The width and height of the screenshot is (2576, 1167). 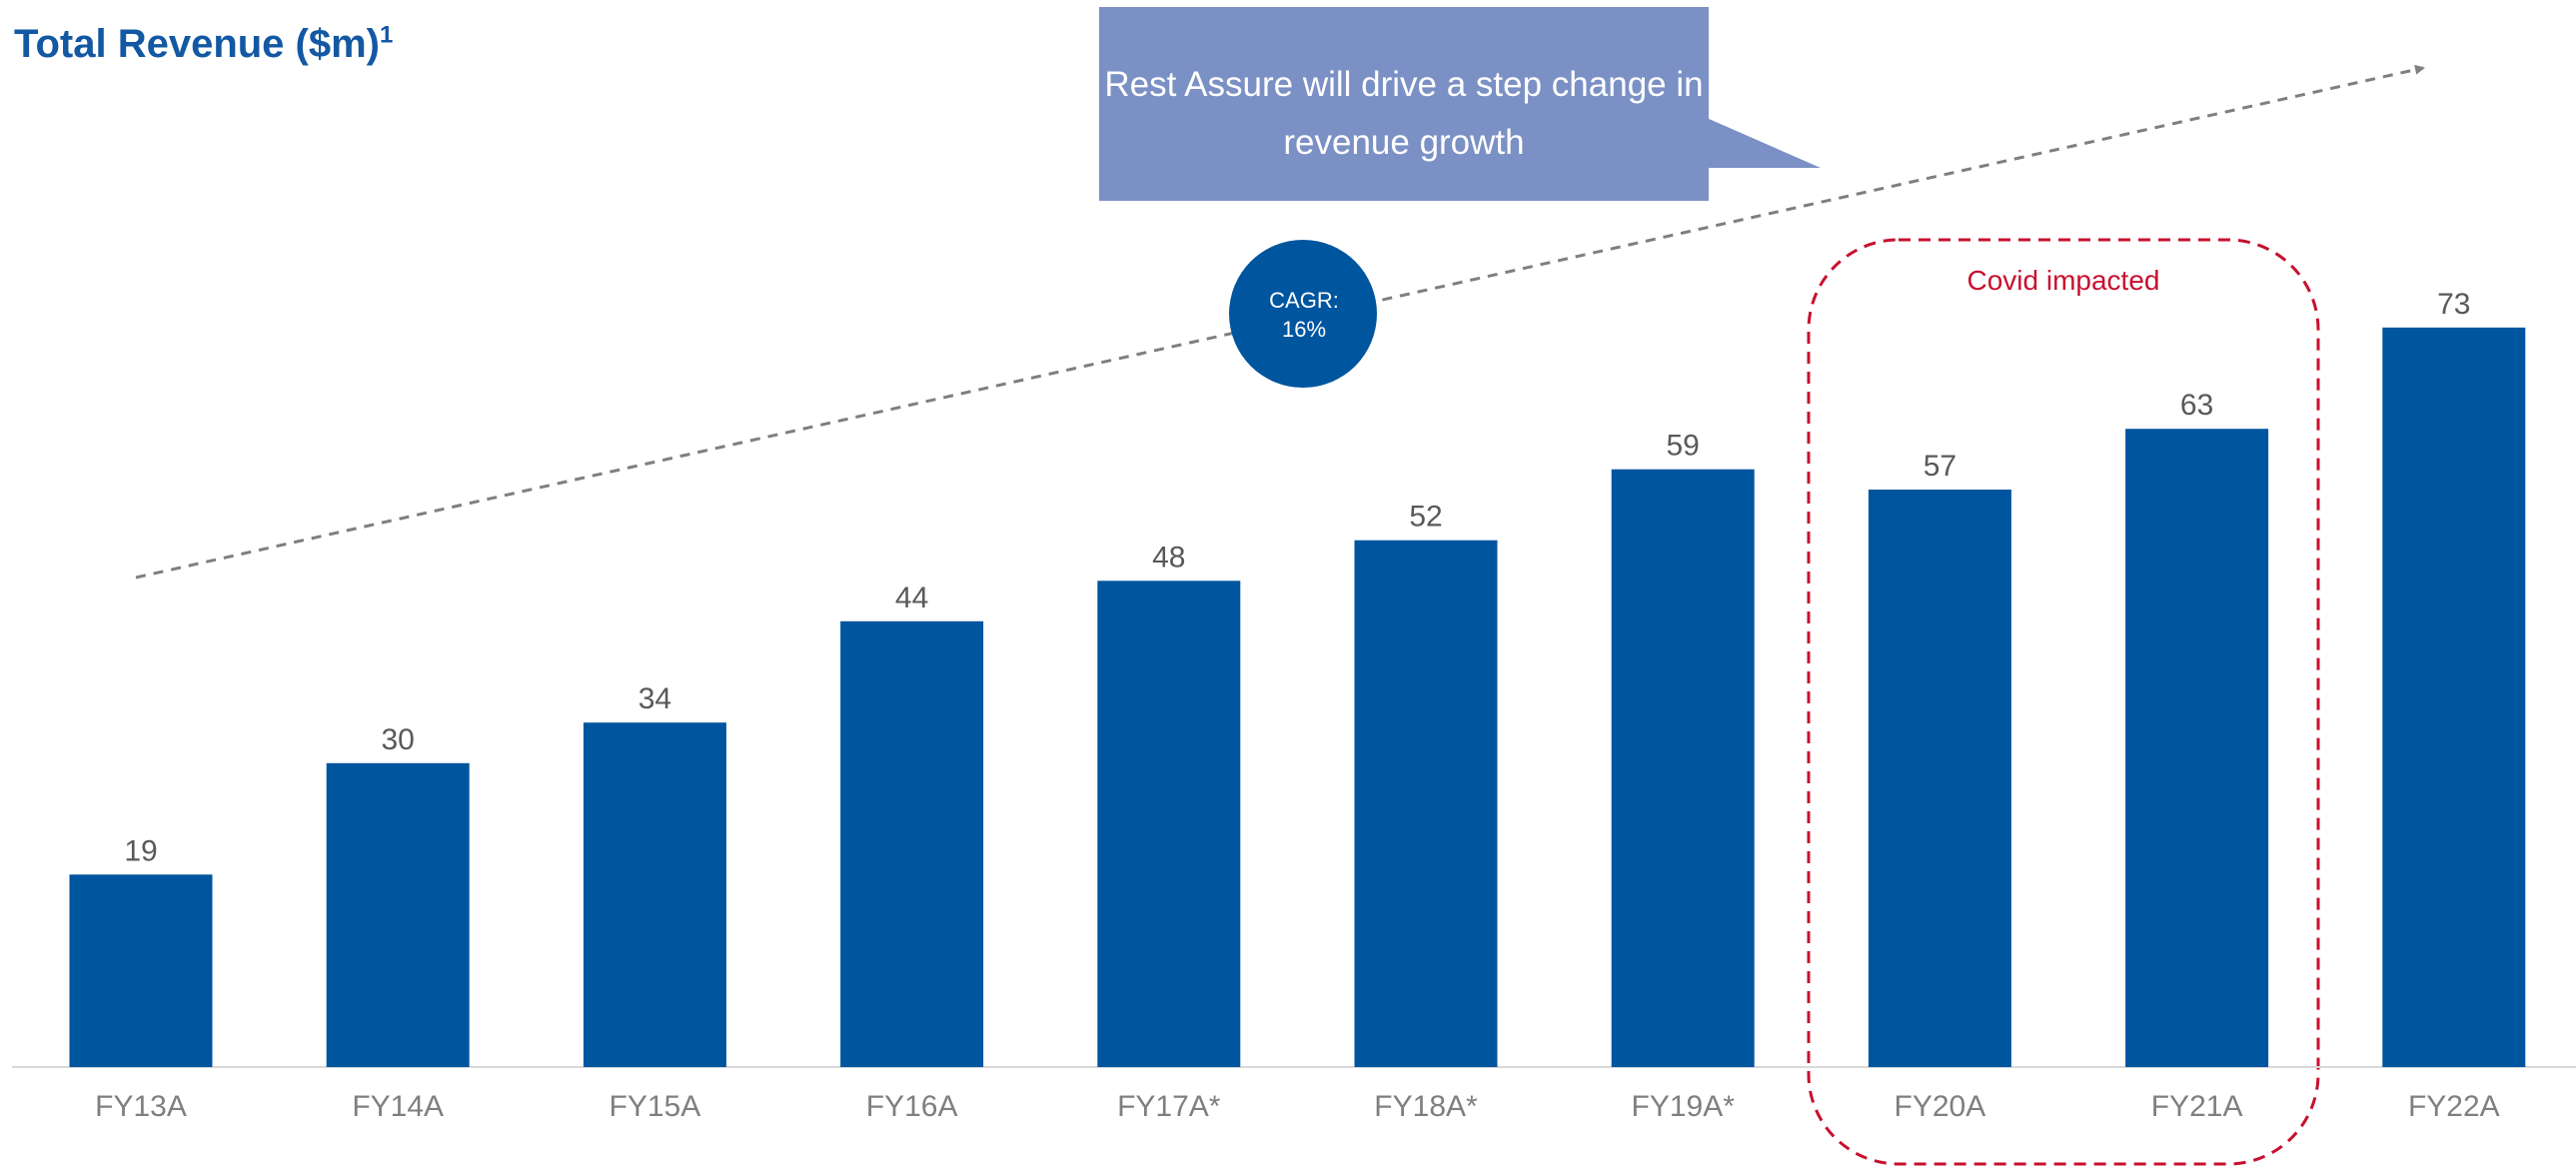 I want to click on value-label-FY22A: 73, so click(x=2453, y=304).